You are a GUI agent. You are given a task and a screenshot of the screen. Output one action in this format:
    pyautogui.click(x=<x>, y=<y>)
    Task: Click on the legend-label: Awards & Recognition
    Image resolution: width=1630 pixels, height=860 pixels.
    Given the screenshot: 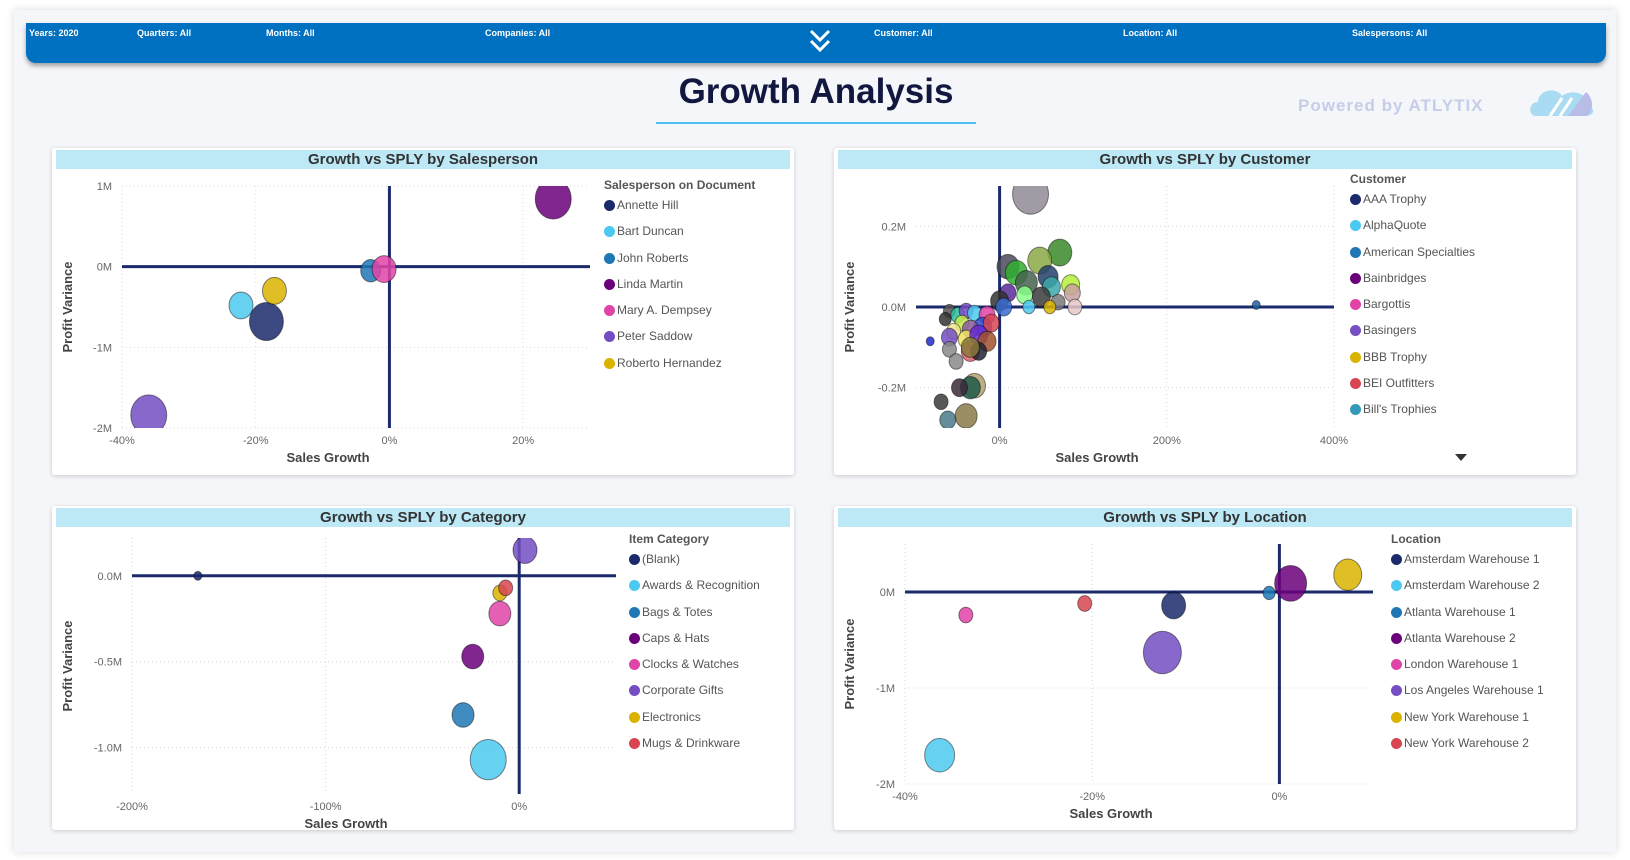 What is the action you would take?
    pyautogui.click(x=701, y=585)
    